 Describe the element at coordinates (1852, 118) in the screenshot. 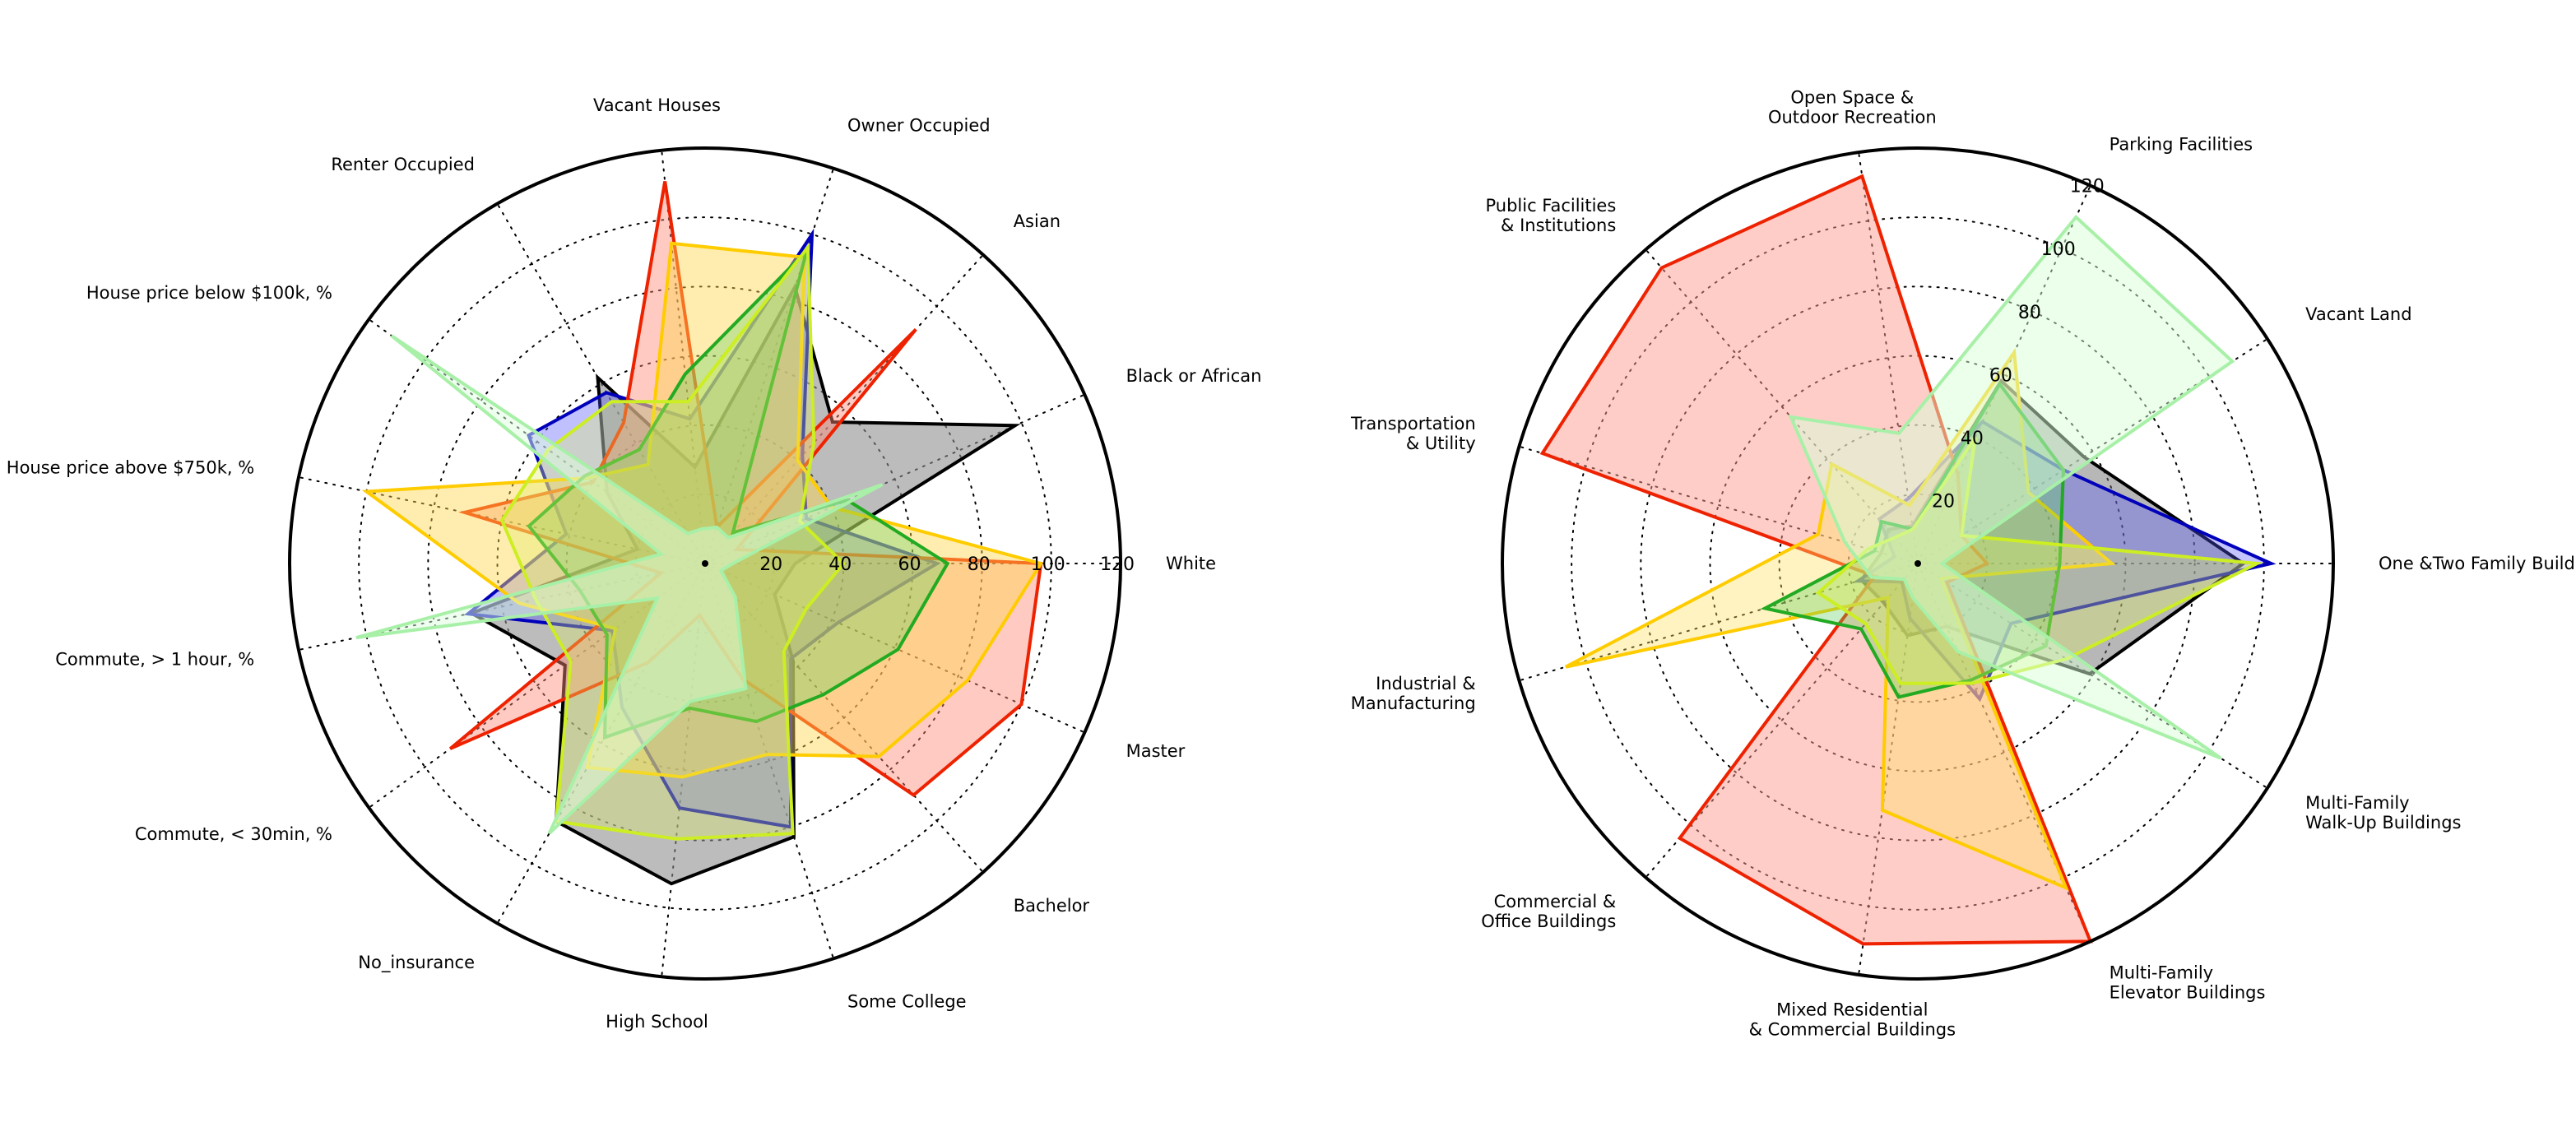

I see `axis-label-line: Outdoor Recreation` at that location.